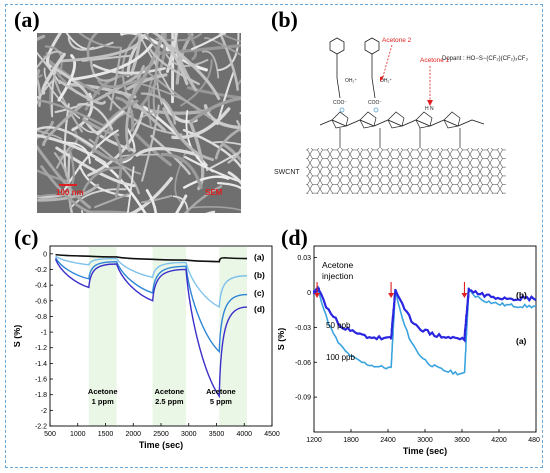 The image size is (550, 473). What do you see at coordinates (151, 258) in the screenshot?
I see `series-line-a` at bounding box center [151, 258].